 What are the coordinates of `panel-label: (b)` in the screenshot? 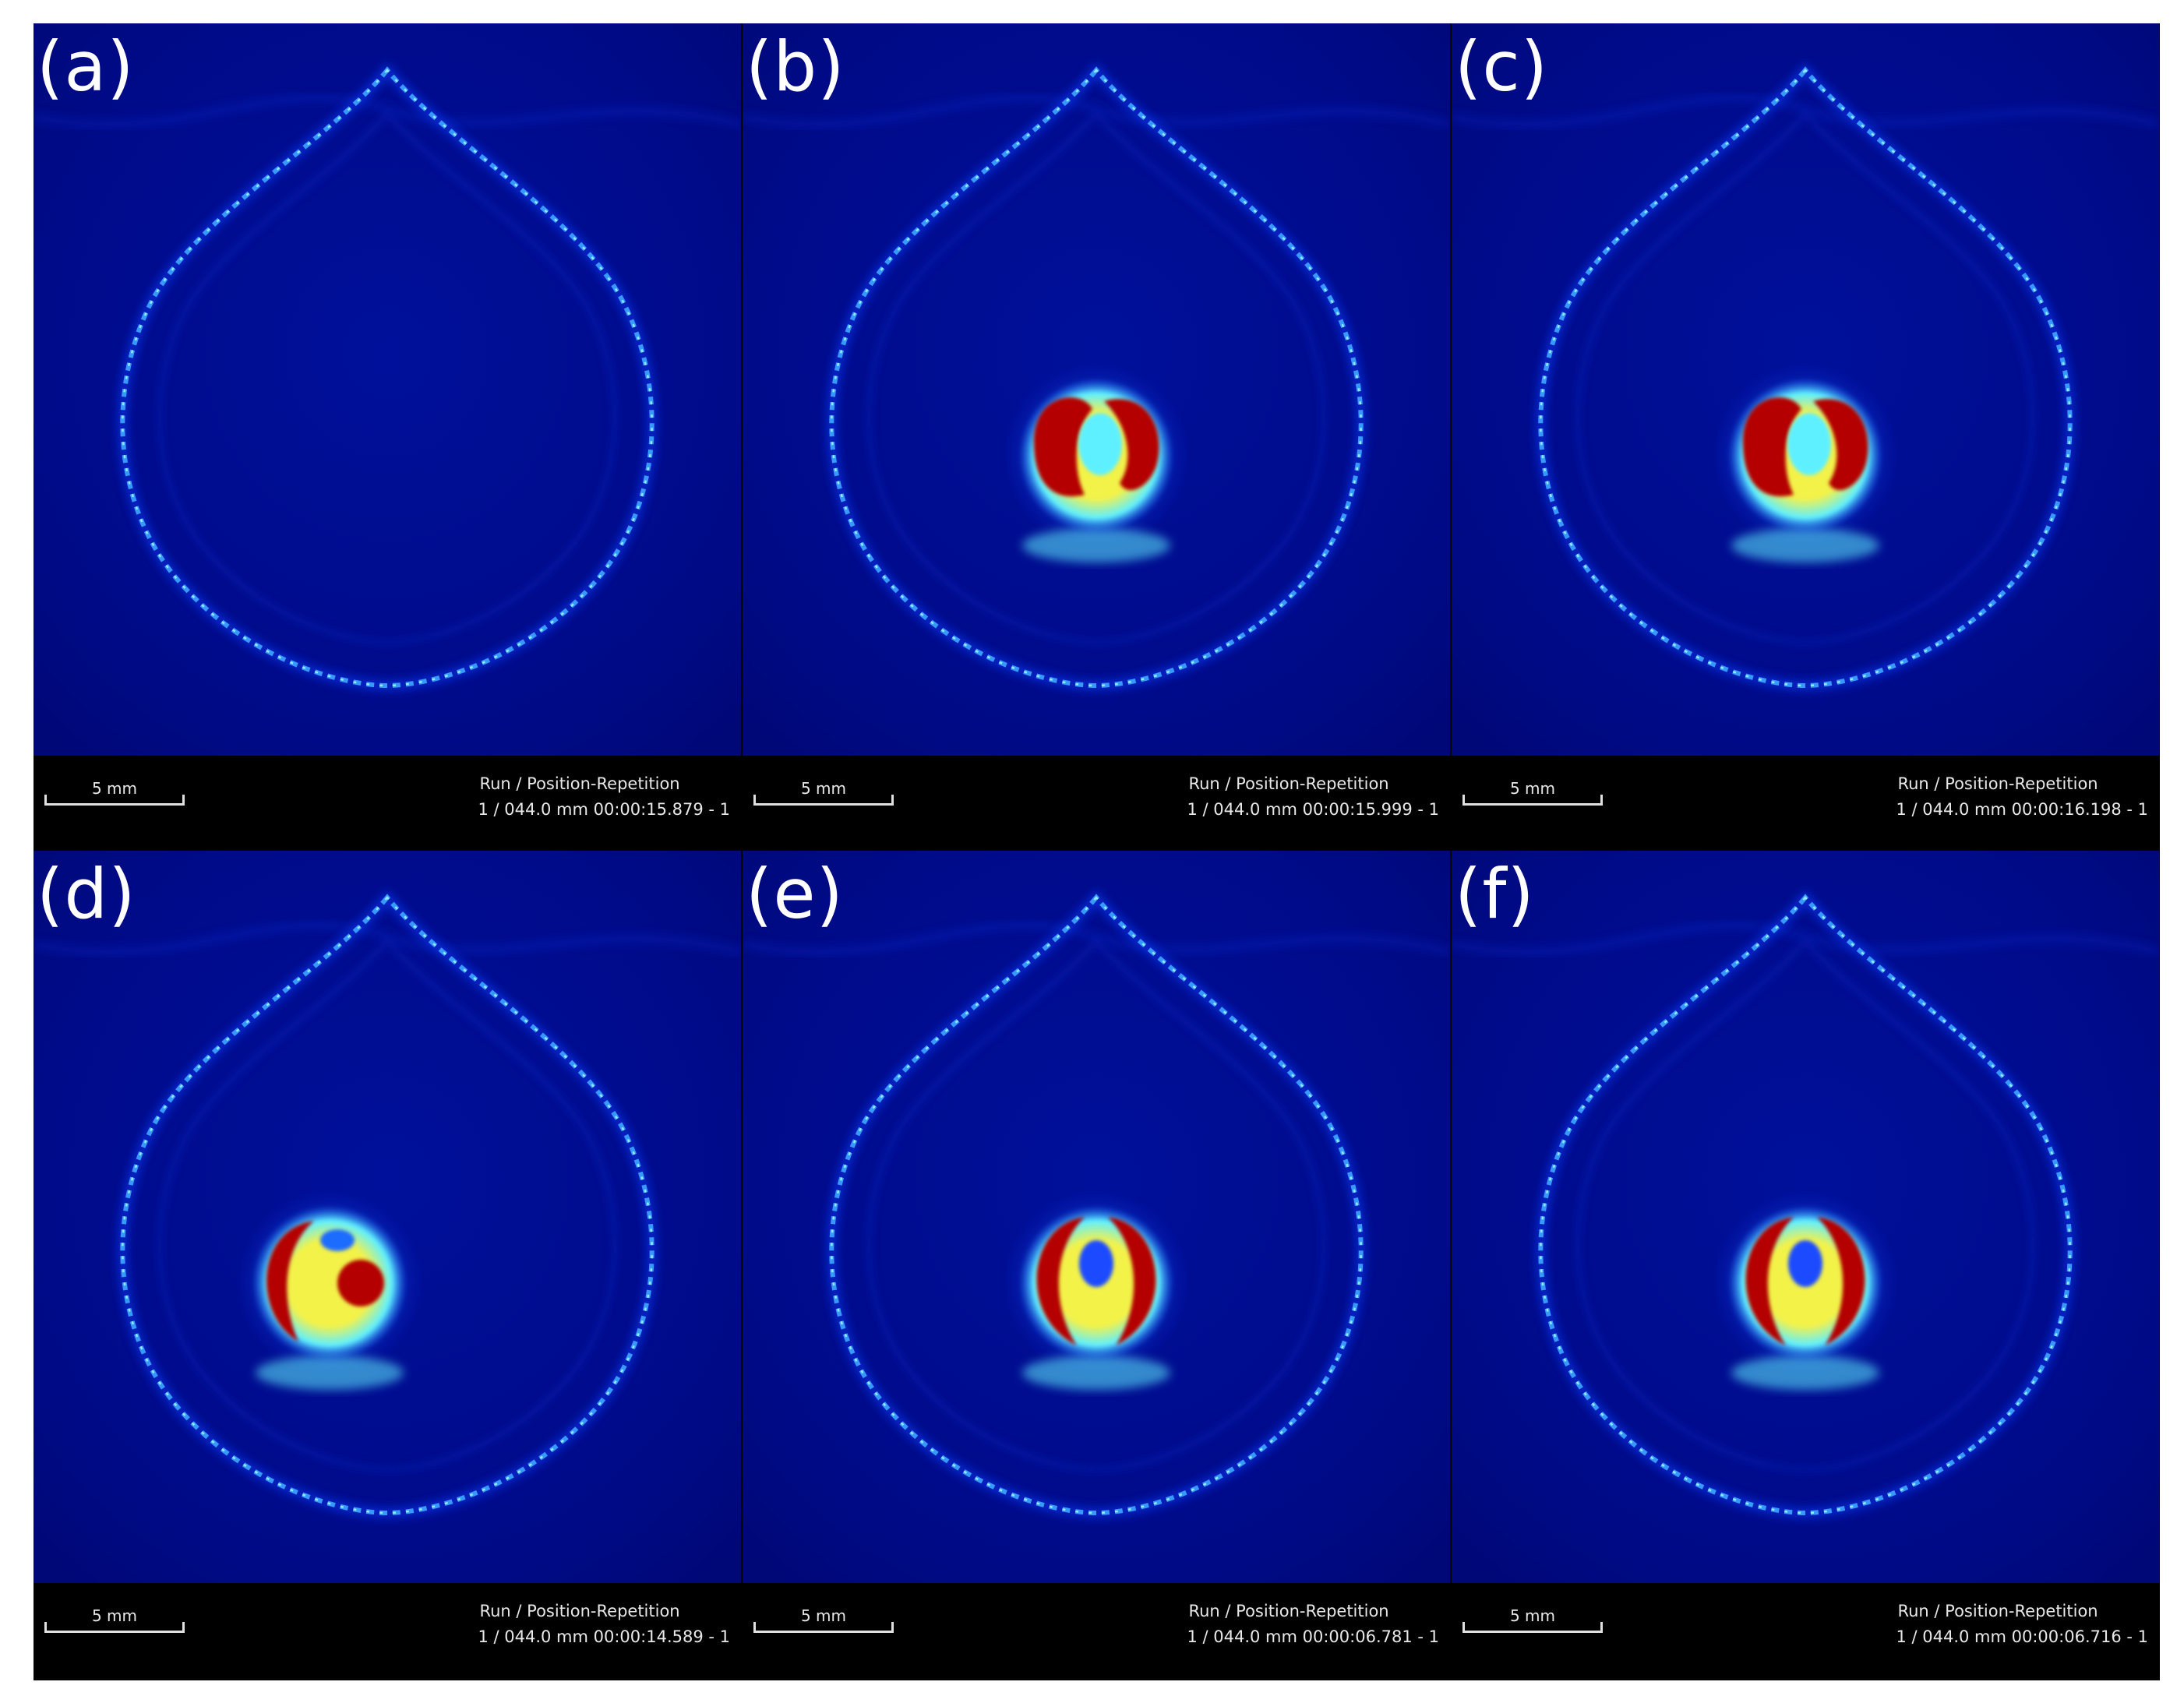 It's located at (795, 66).